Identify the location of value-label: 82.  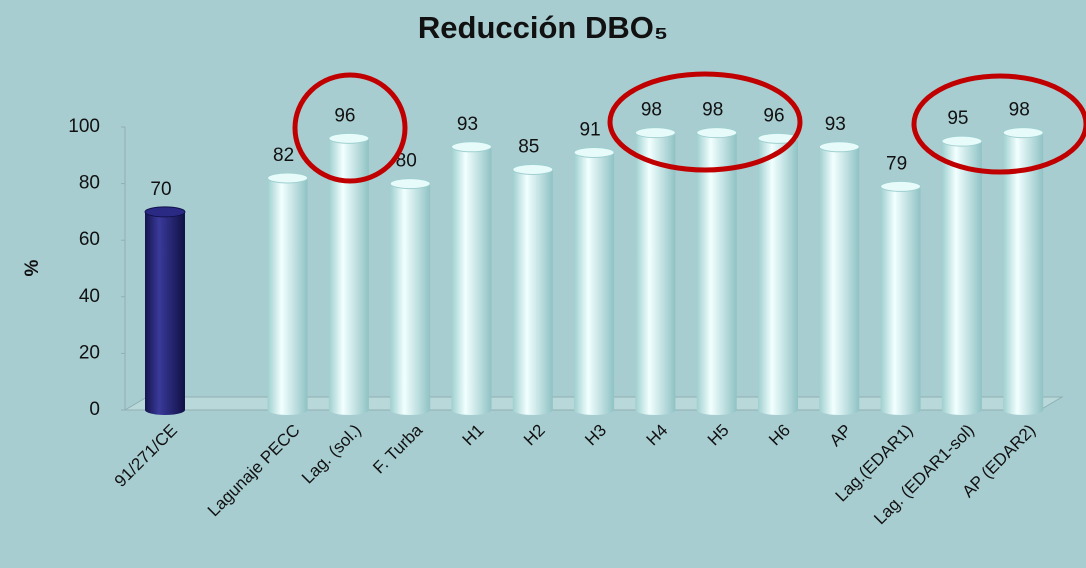
(283, 155).